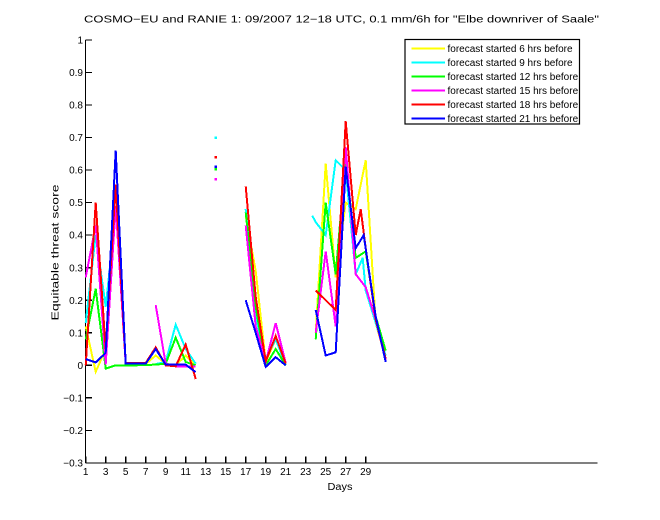 The width and height of the screenshot is (660, 520). I want to click on svg-text: 23, so click(306, 472).